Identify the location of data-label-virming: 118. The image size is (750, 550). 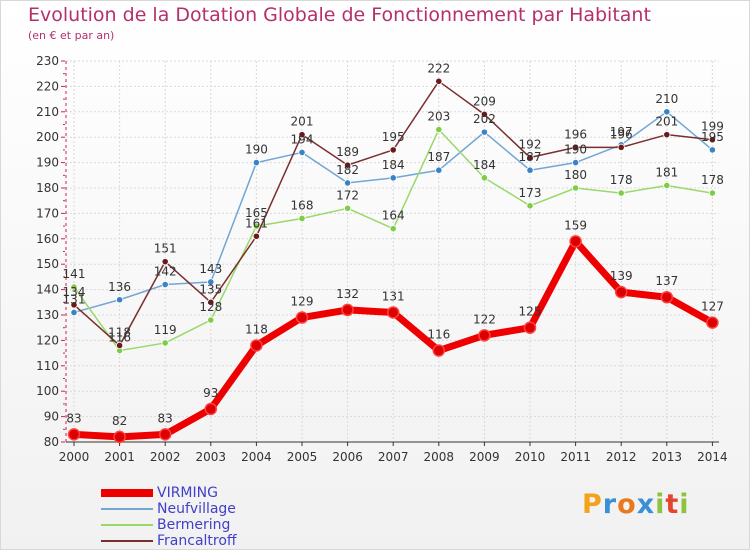
(256, 329).